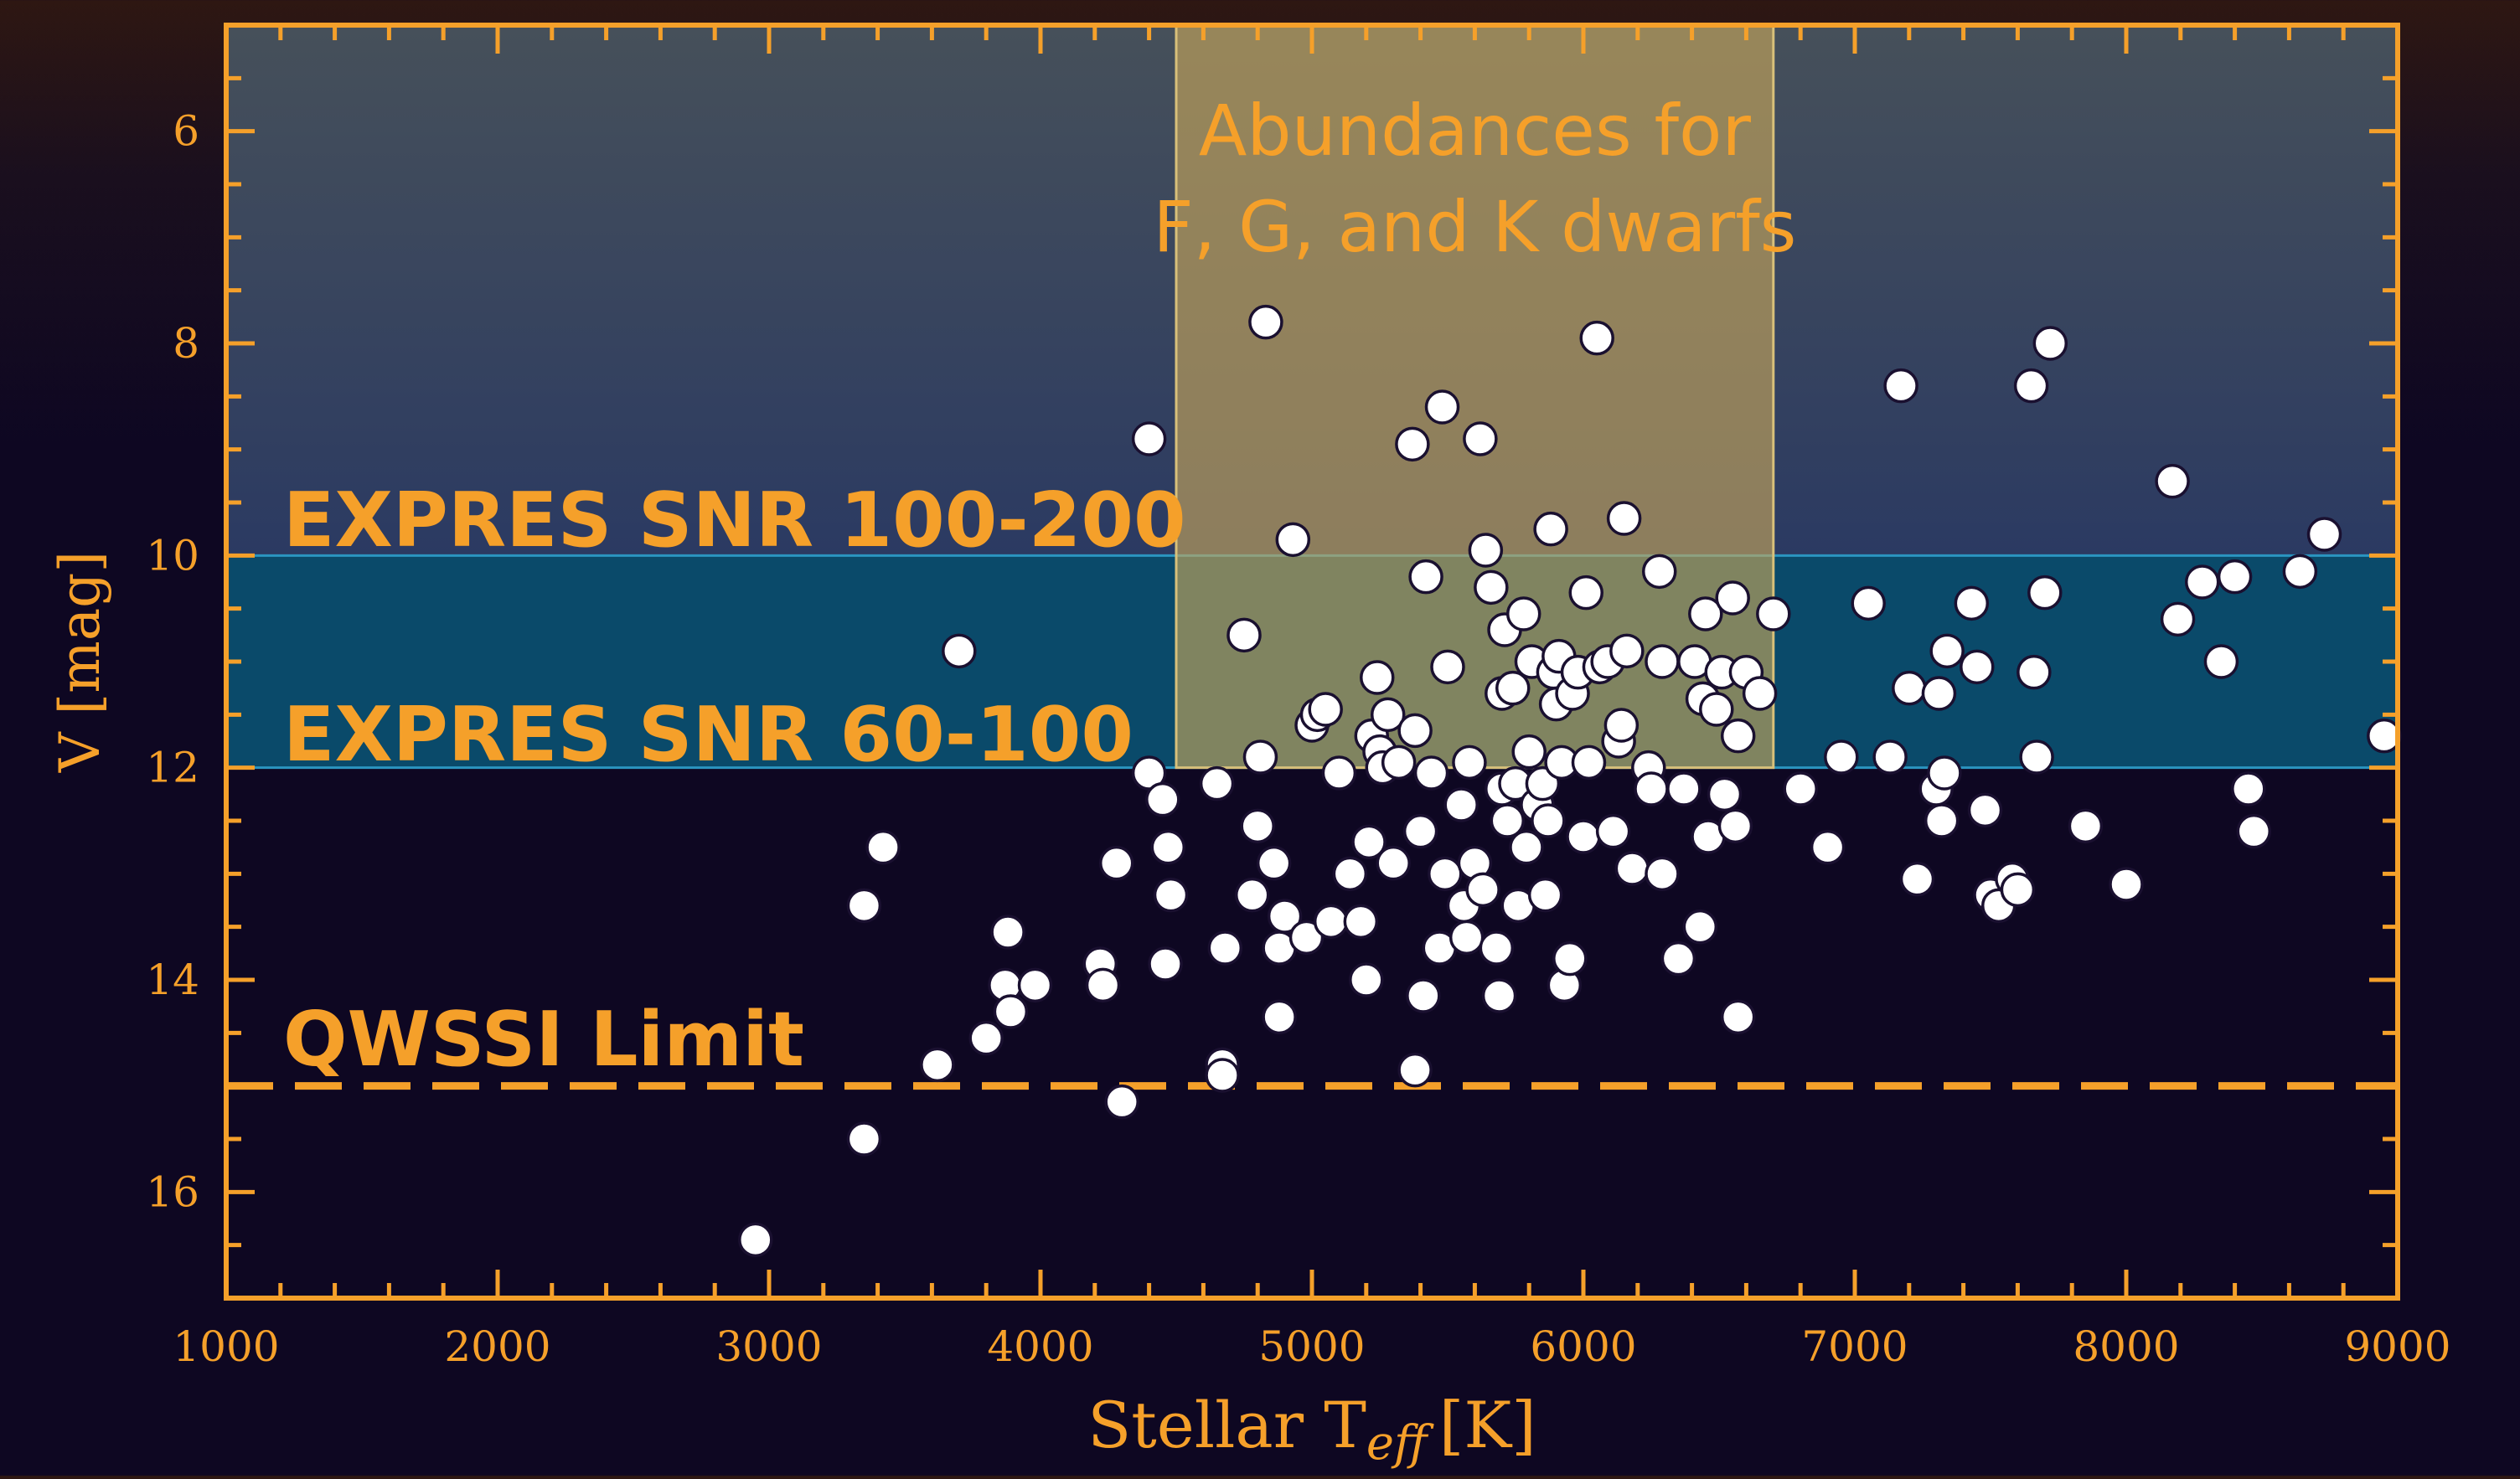  I want to click on x-tick-label: 4000, so click(1040, 1346).